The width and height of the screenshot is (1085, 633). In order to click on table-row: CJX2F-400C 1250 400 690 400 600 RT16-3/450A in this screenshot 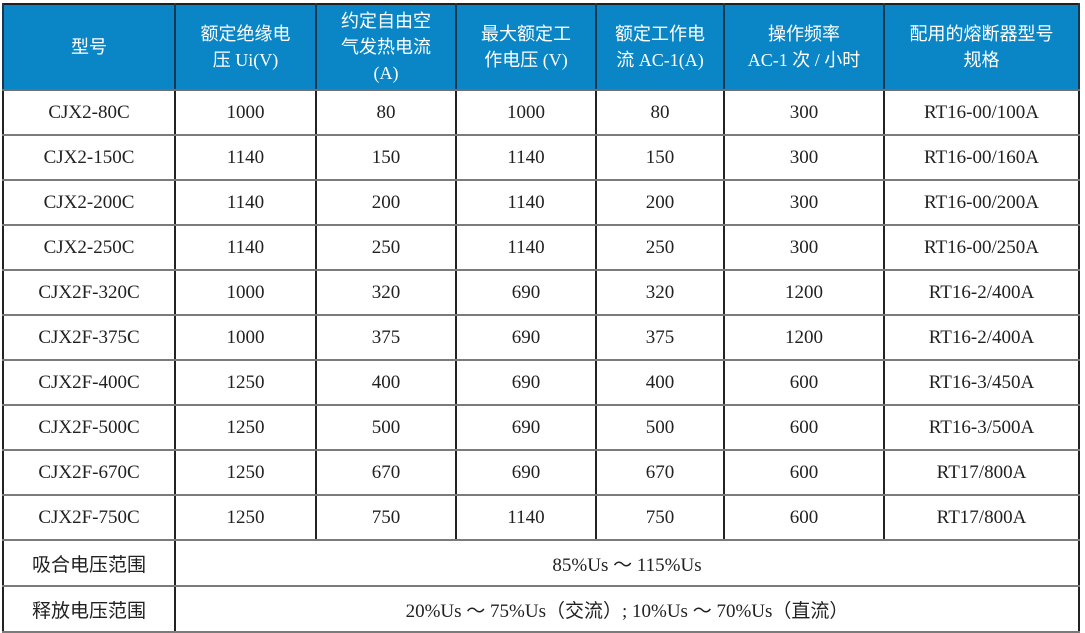, I will do `click(541, 382)`.